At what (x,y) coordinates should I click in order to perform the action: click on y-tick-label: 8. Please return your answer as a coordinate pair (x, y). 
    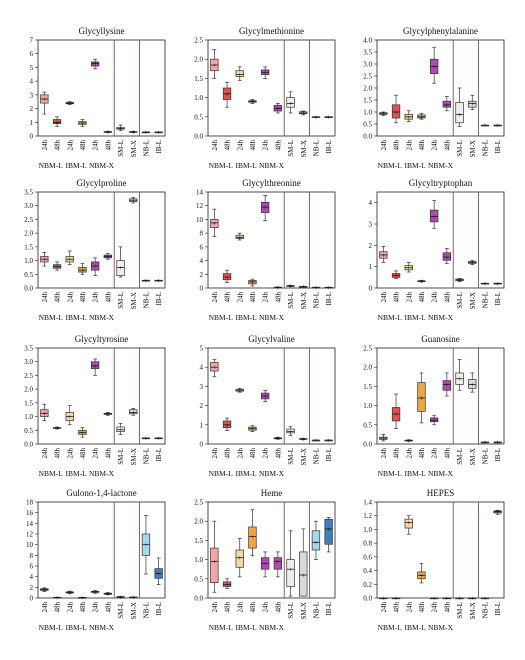
    Looking at the image, I should click on (202, 234).